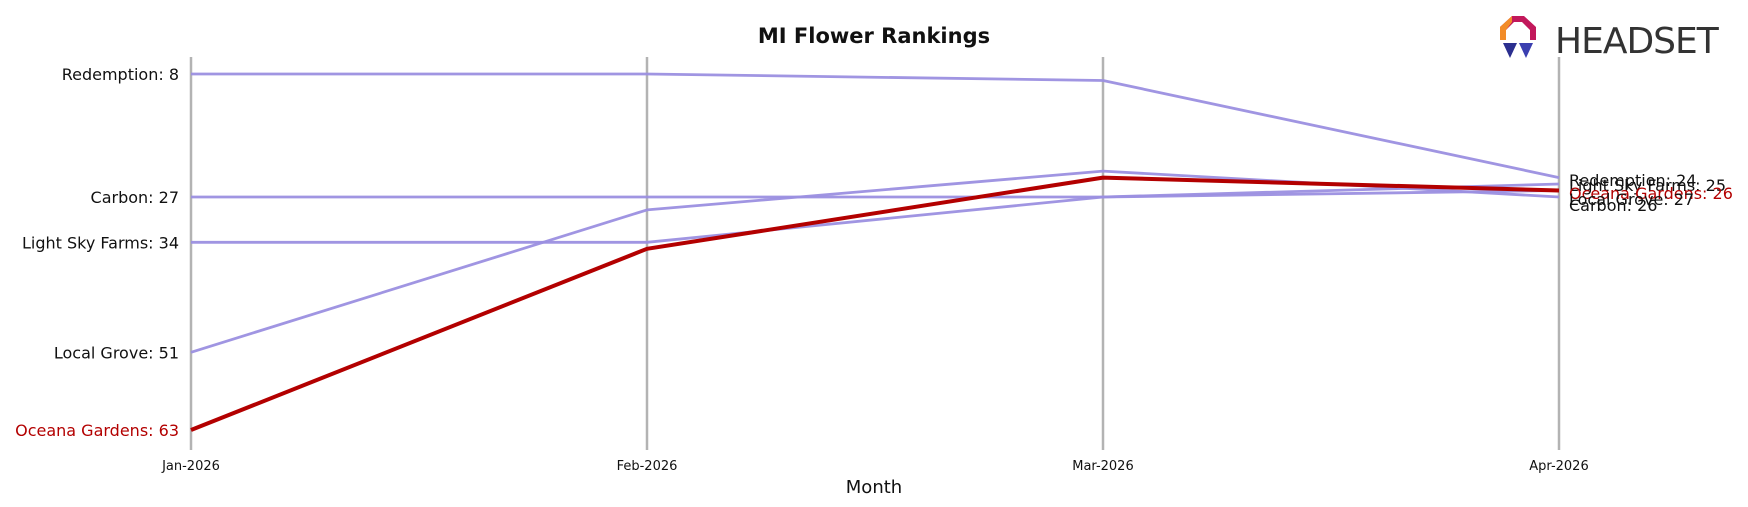 This screenshot has height=507, width=1748. Describe the element at coordinates (1558, 466) in the screenshot. I see `x-tick-label: Apr-2026` at that location.